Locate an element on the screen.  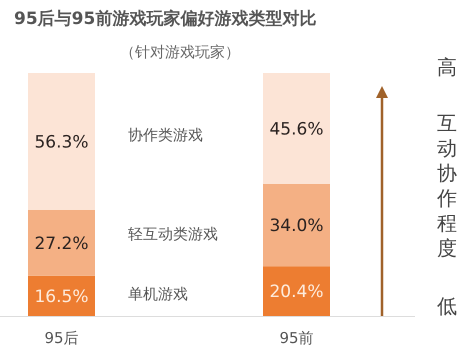
text: 互动协作程度 is located at coordinates (446, 185).